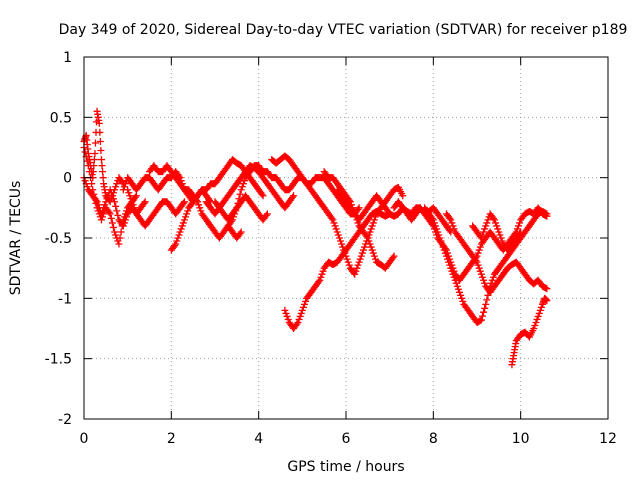 This screenshot has width=640, height=480. Describe the element at coordinates (61, 118) in the screenshot. I see `y-tick-label: 0.5` at that location.